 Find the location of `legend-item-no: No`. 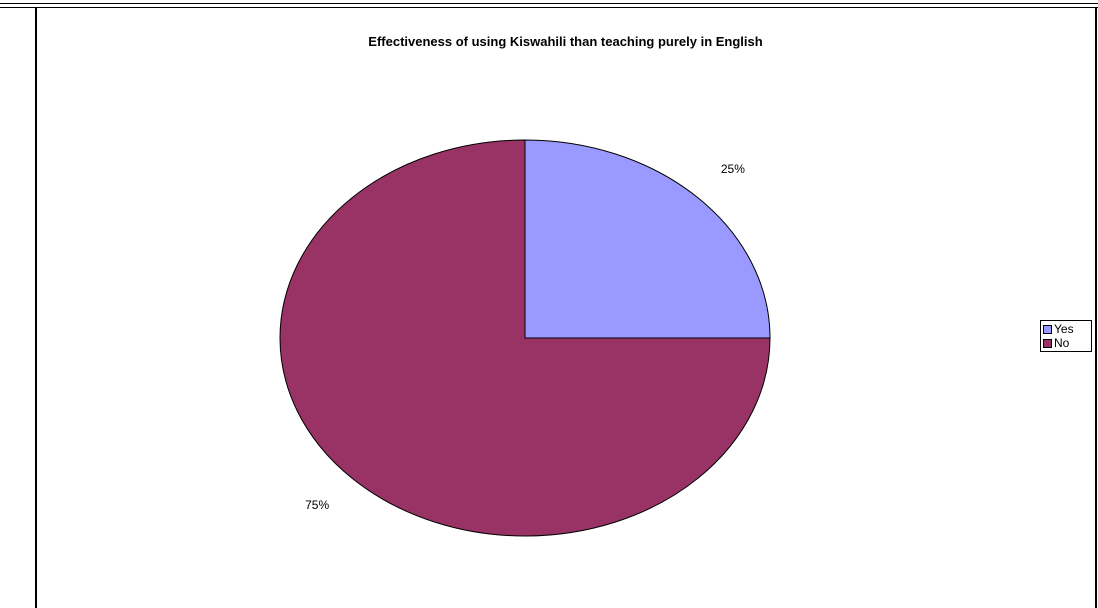

legend-item-no: No is located at coordinates (1066, 343).